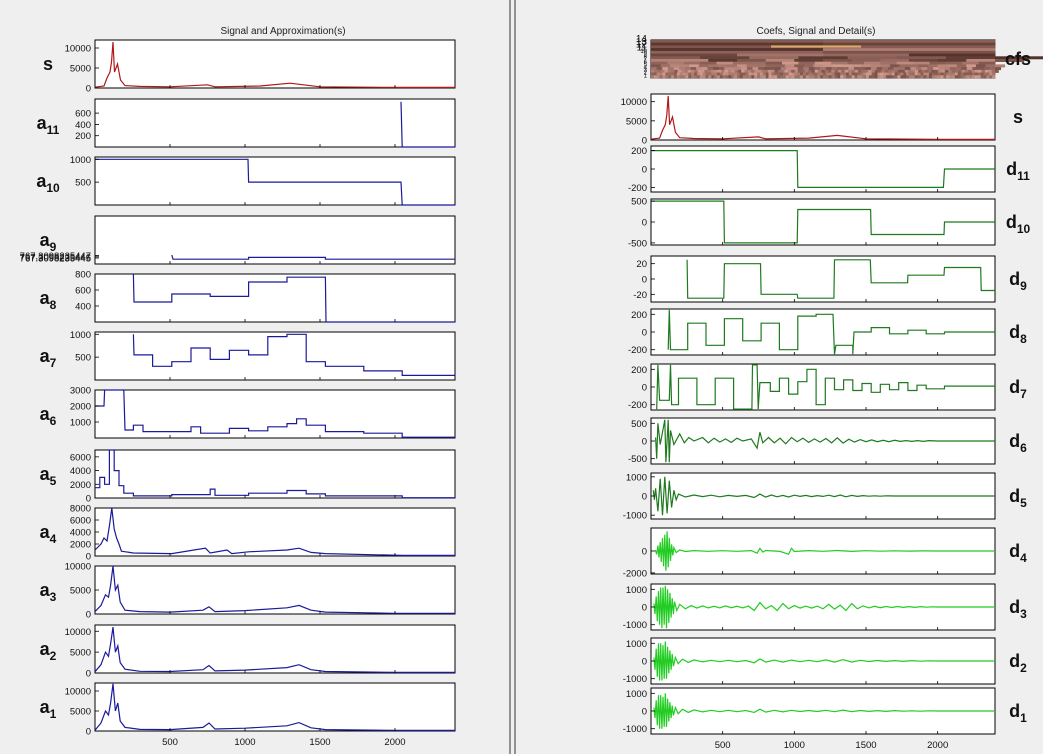 The width and height of the screenshot is (1043, 754). I want to click on row-label: a5, so click(48, 476).